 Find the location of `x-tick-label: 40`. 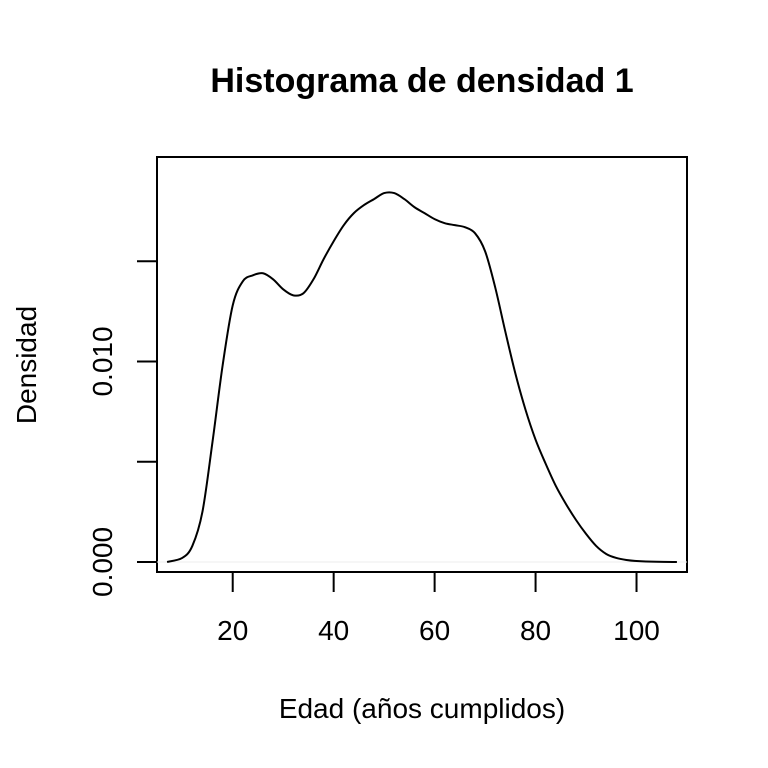

x-tick-label: 40 is located at coordinates (333, 630).